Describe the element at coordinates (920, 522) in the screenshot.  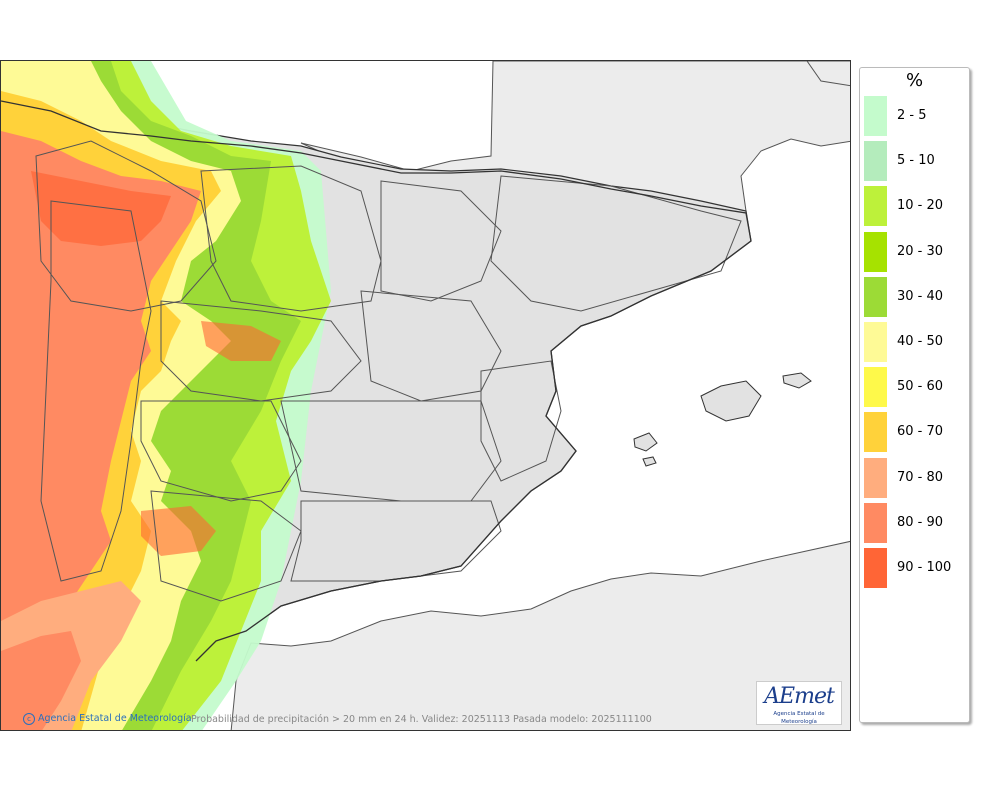
I see `legend-label: 80 - 90` at that location.